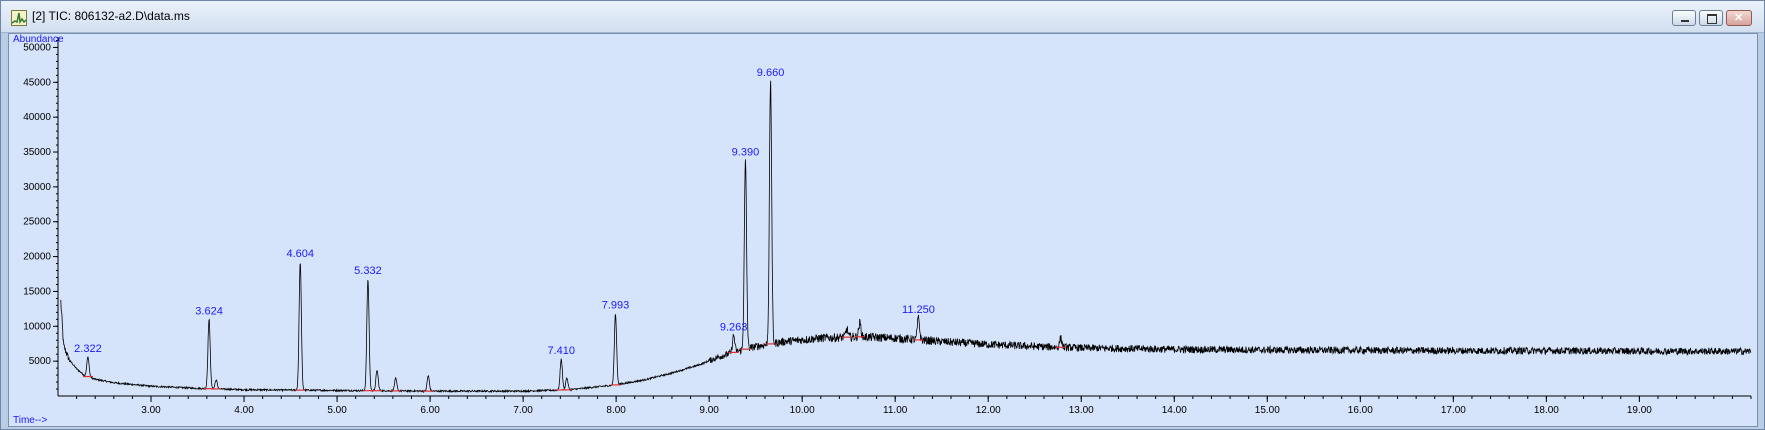 Image resolution: width=1765 pixels, height=430 pixels. I want to click on resize-handle, so click(1761, 231).